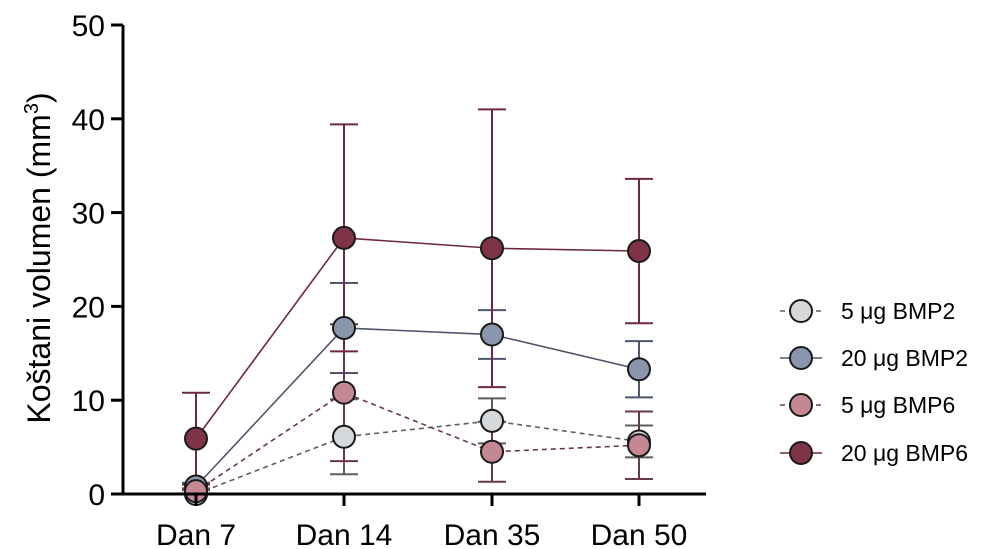  What do you see at coordinates (492, 534) in the screenshot?
I see `x-tick-label: Dan 35` at bounding box center [492, 534].